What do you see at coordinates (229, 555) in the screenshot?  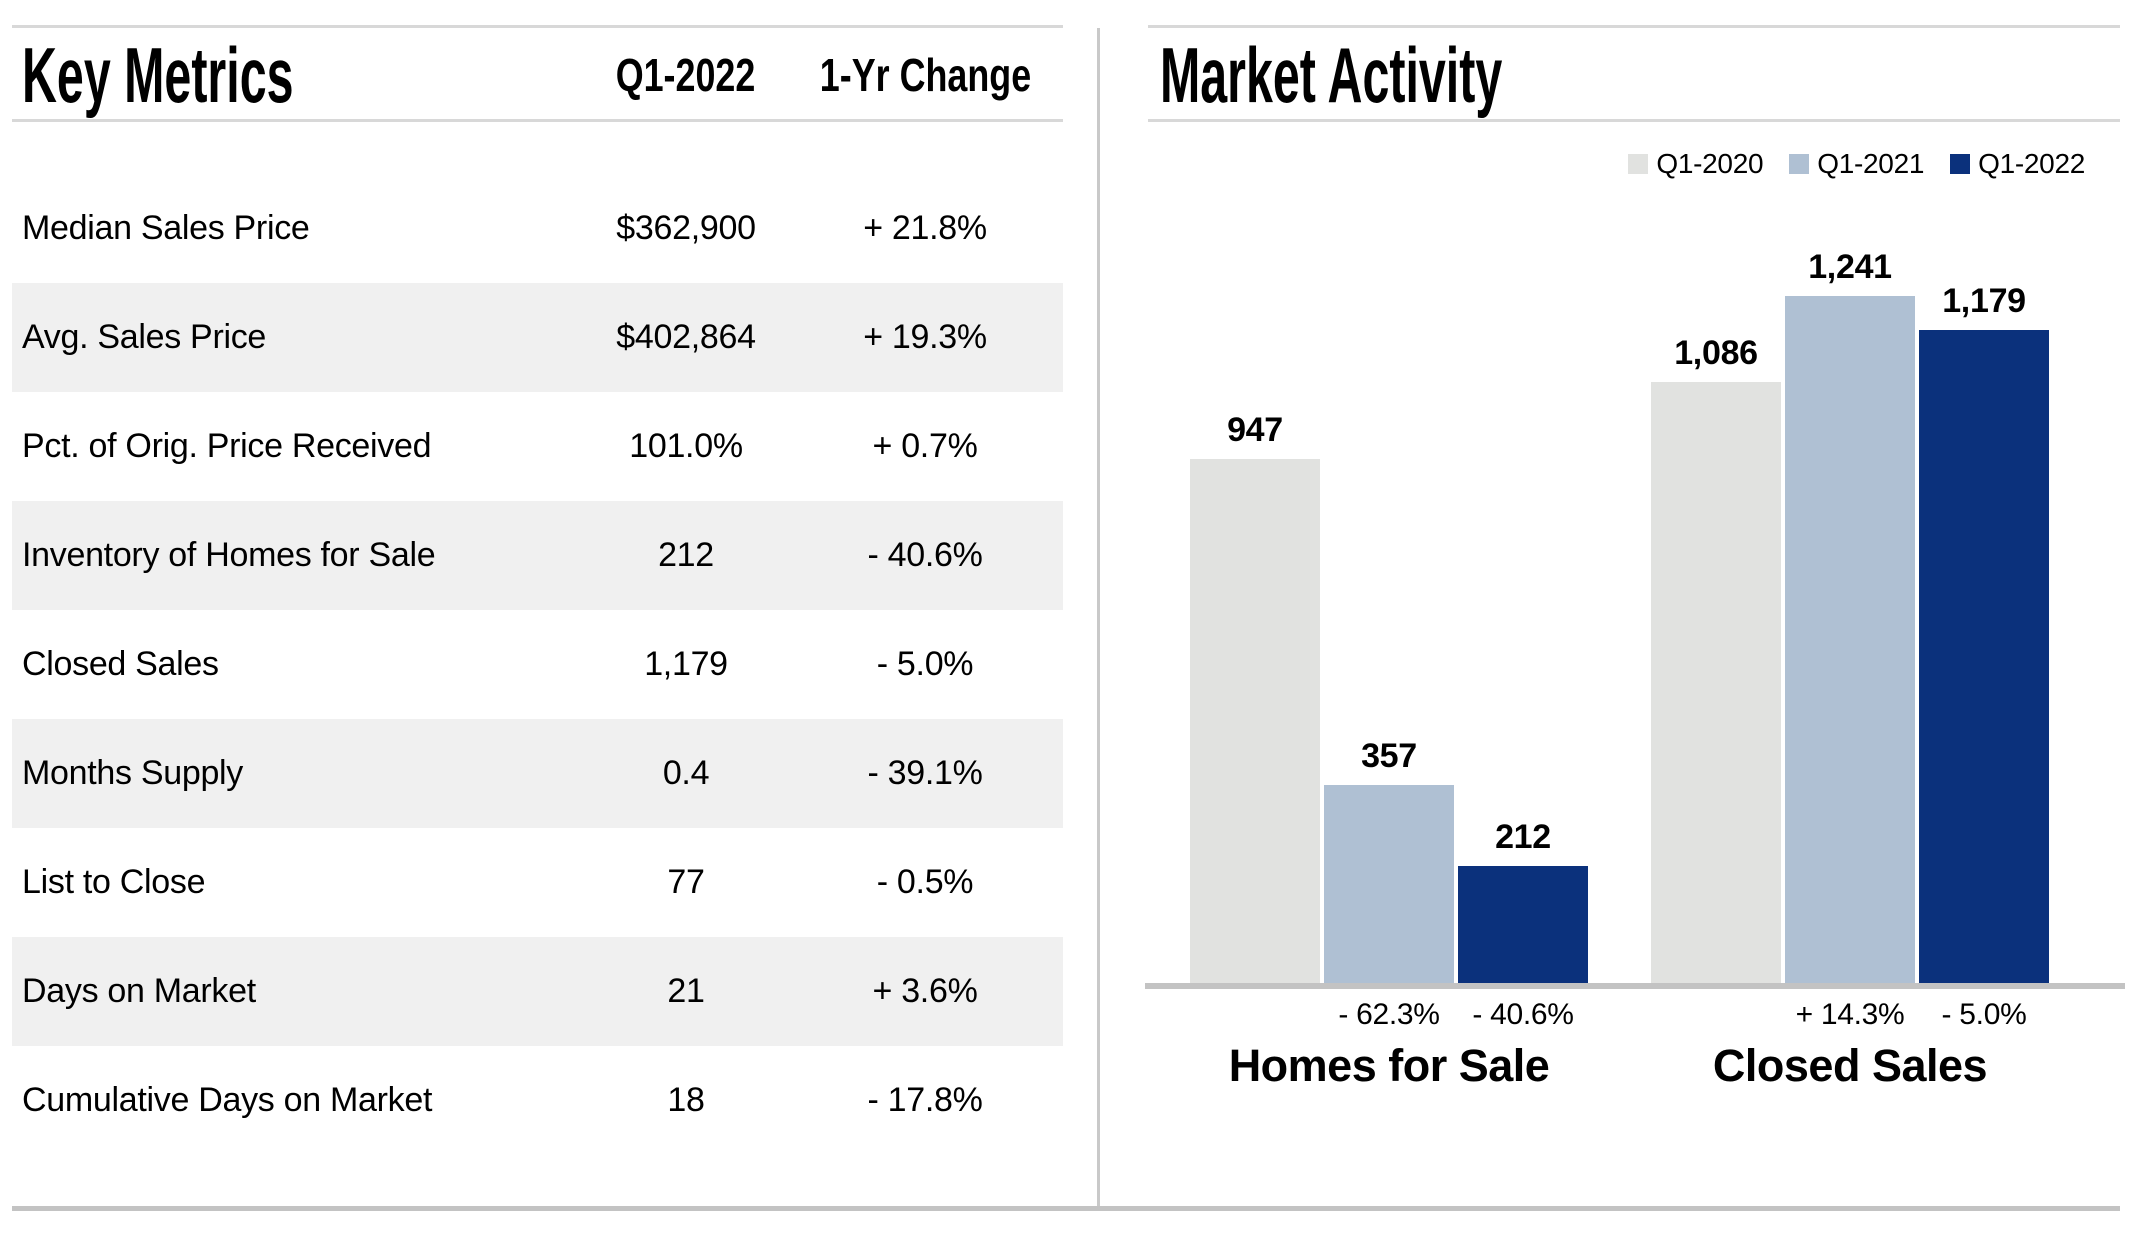 I see `metric-label: Inventory of Homes for Sale` at bounding box center [229, 555].